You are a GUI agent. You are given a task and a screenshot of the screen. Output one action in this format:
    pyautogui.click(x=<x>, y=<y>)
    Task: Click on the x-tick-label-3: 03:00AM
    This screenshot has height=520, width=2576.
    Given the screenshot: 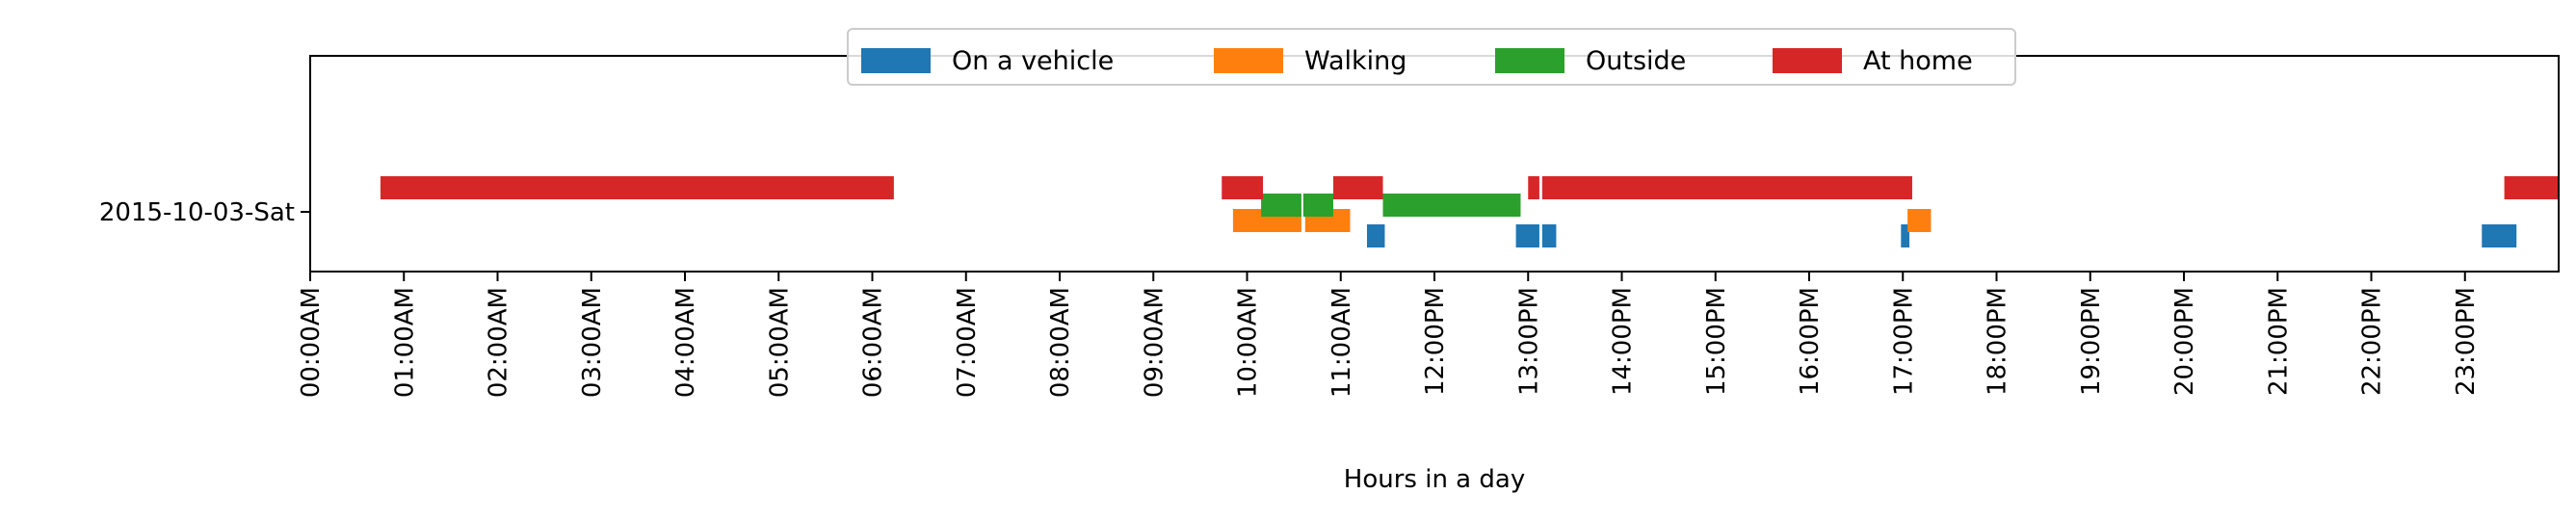 What is the action you would take?
    pyautogui.click(x=592, y=342)
    